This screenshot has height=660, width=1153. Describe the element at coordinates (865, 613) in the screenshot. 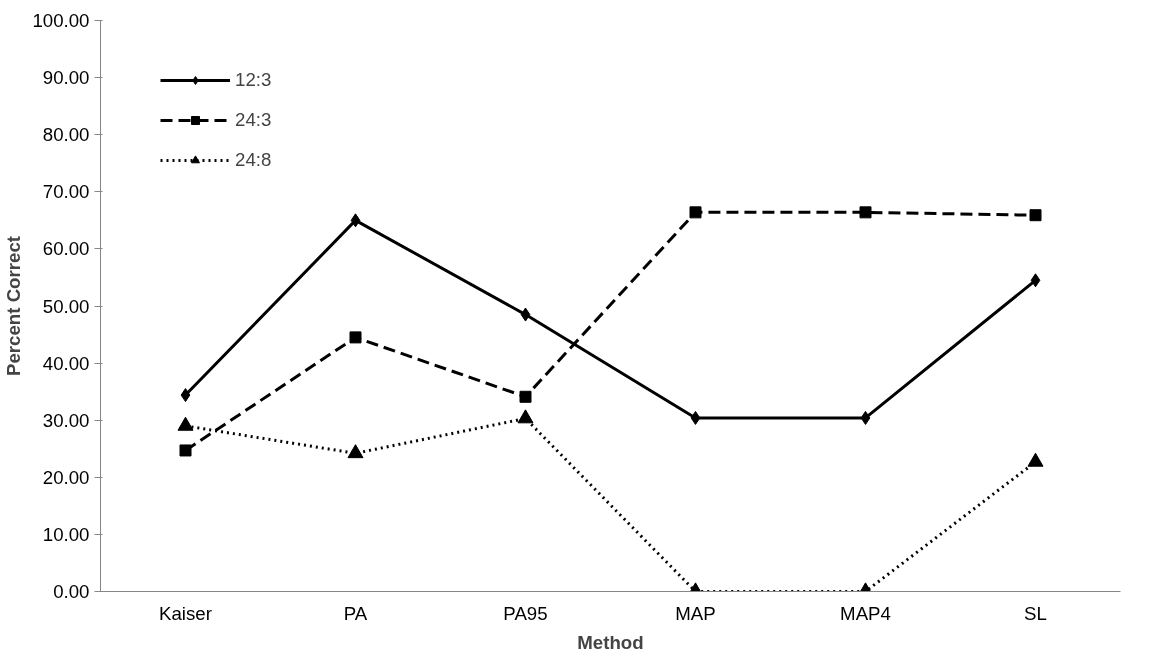

I see `x-tick-label: MAP4` at that location.